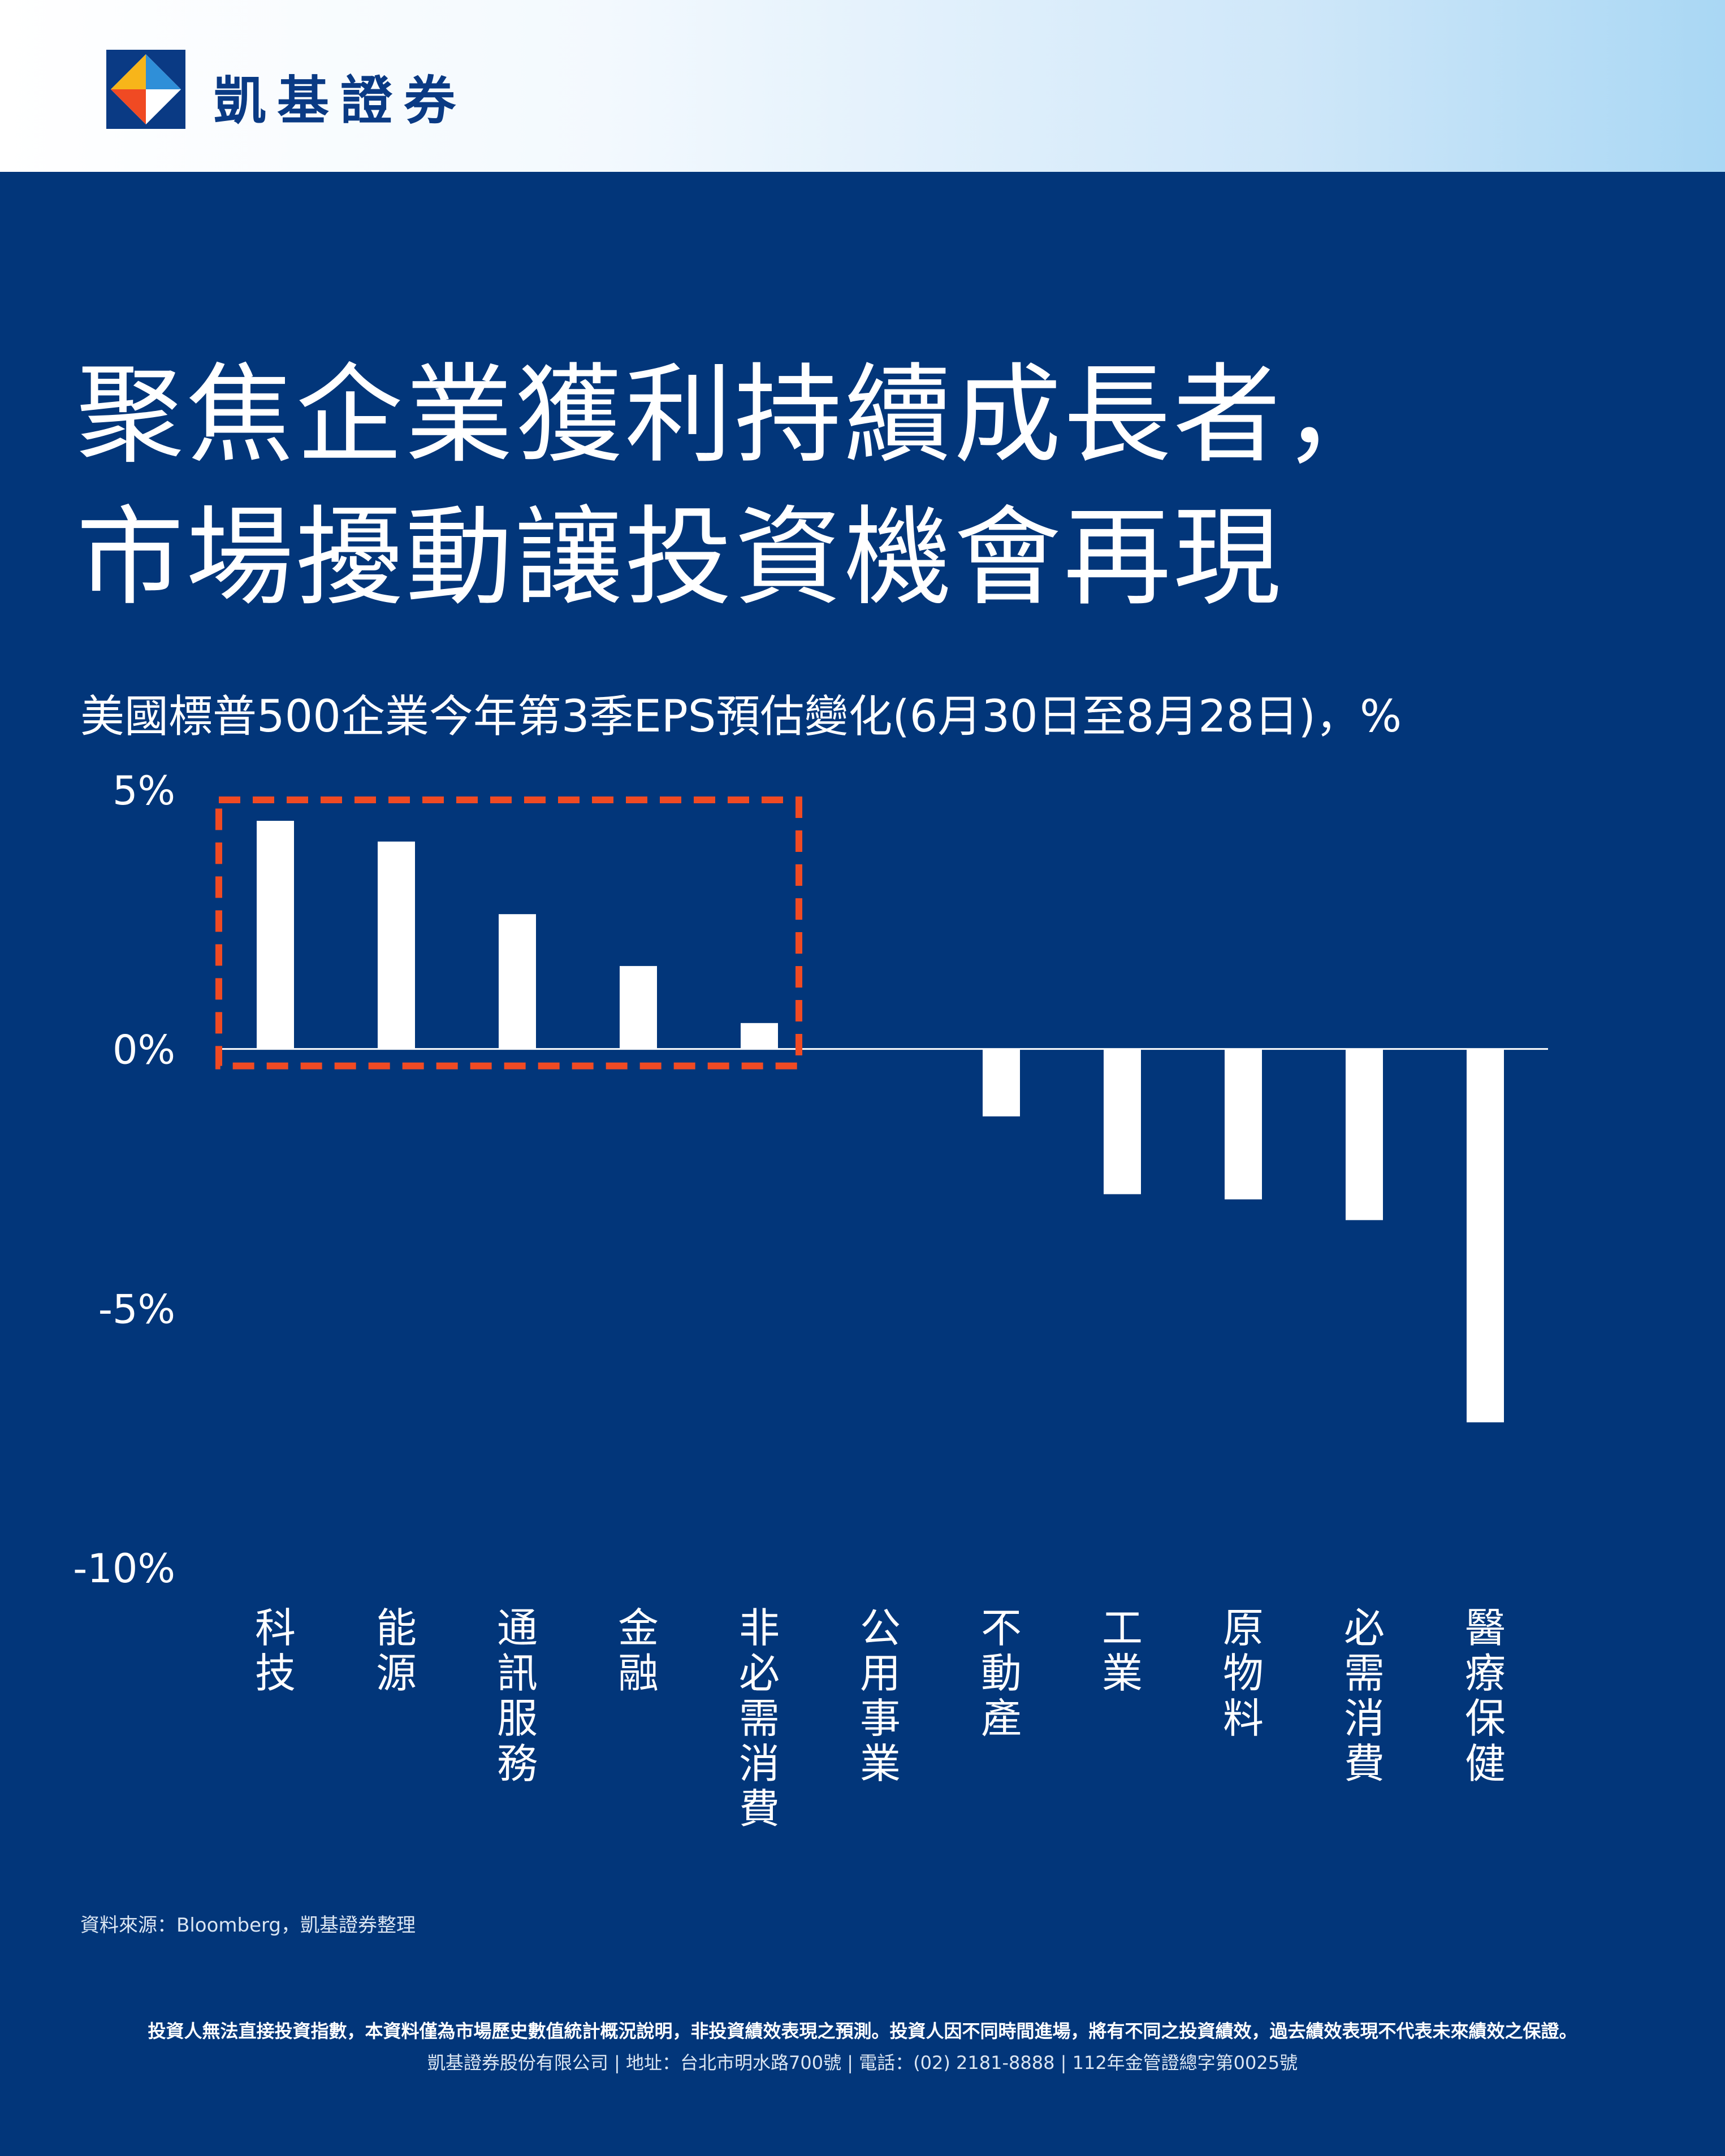 Image resolution: width=1725 pixels, height=2156 pixels. I want to click on bar-非必需消費, so click(759, 1036).